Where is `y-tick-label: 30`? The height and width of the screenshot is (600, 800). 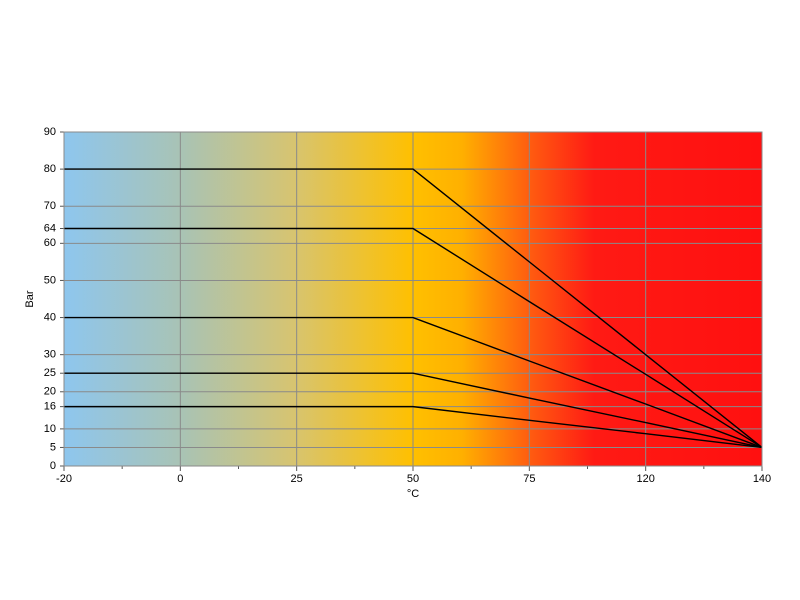
y-tick-label: 30 is located at coordinates (50, 355).